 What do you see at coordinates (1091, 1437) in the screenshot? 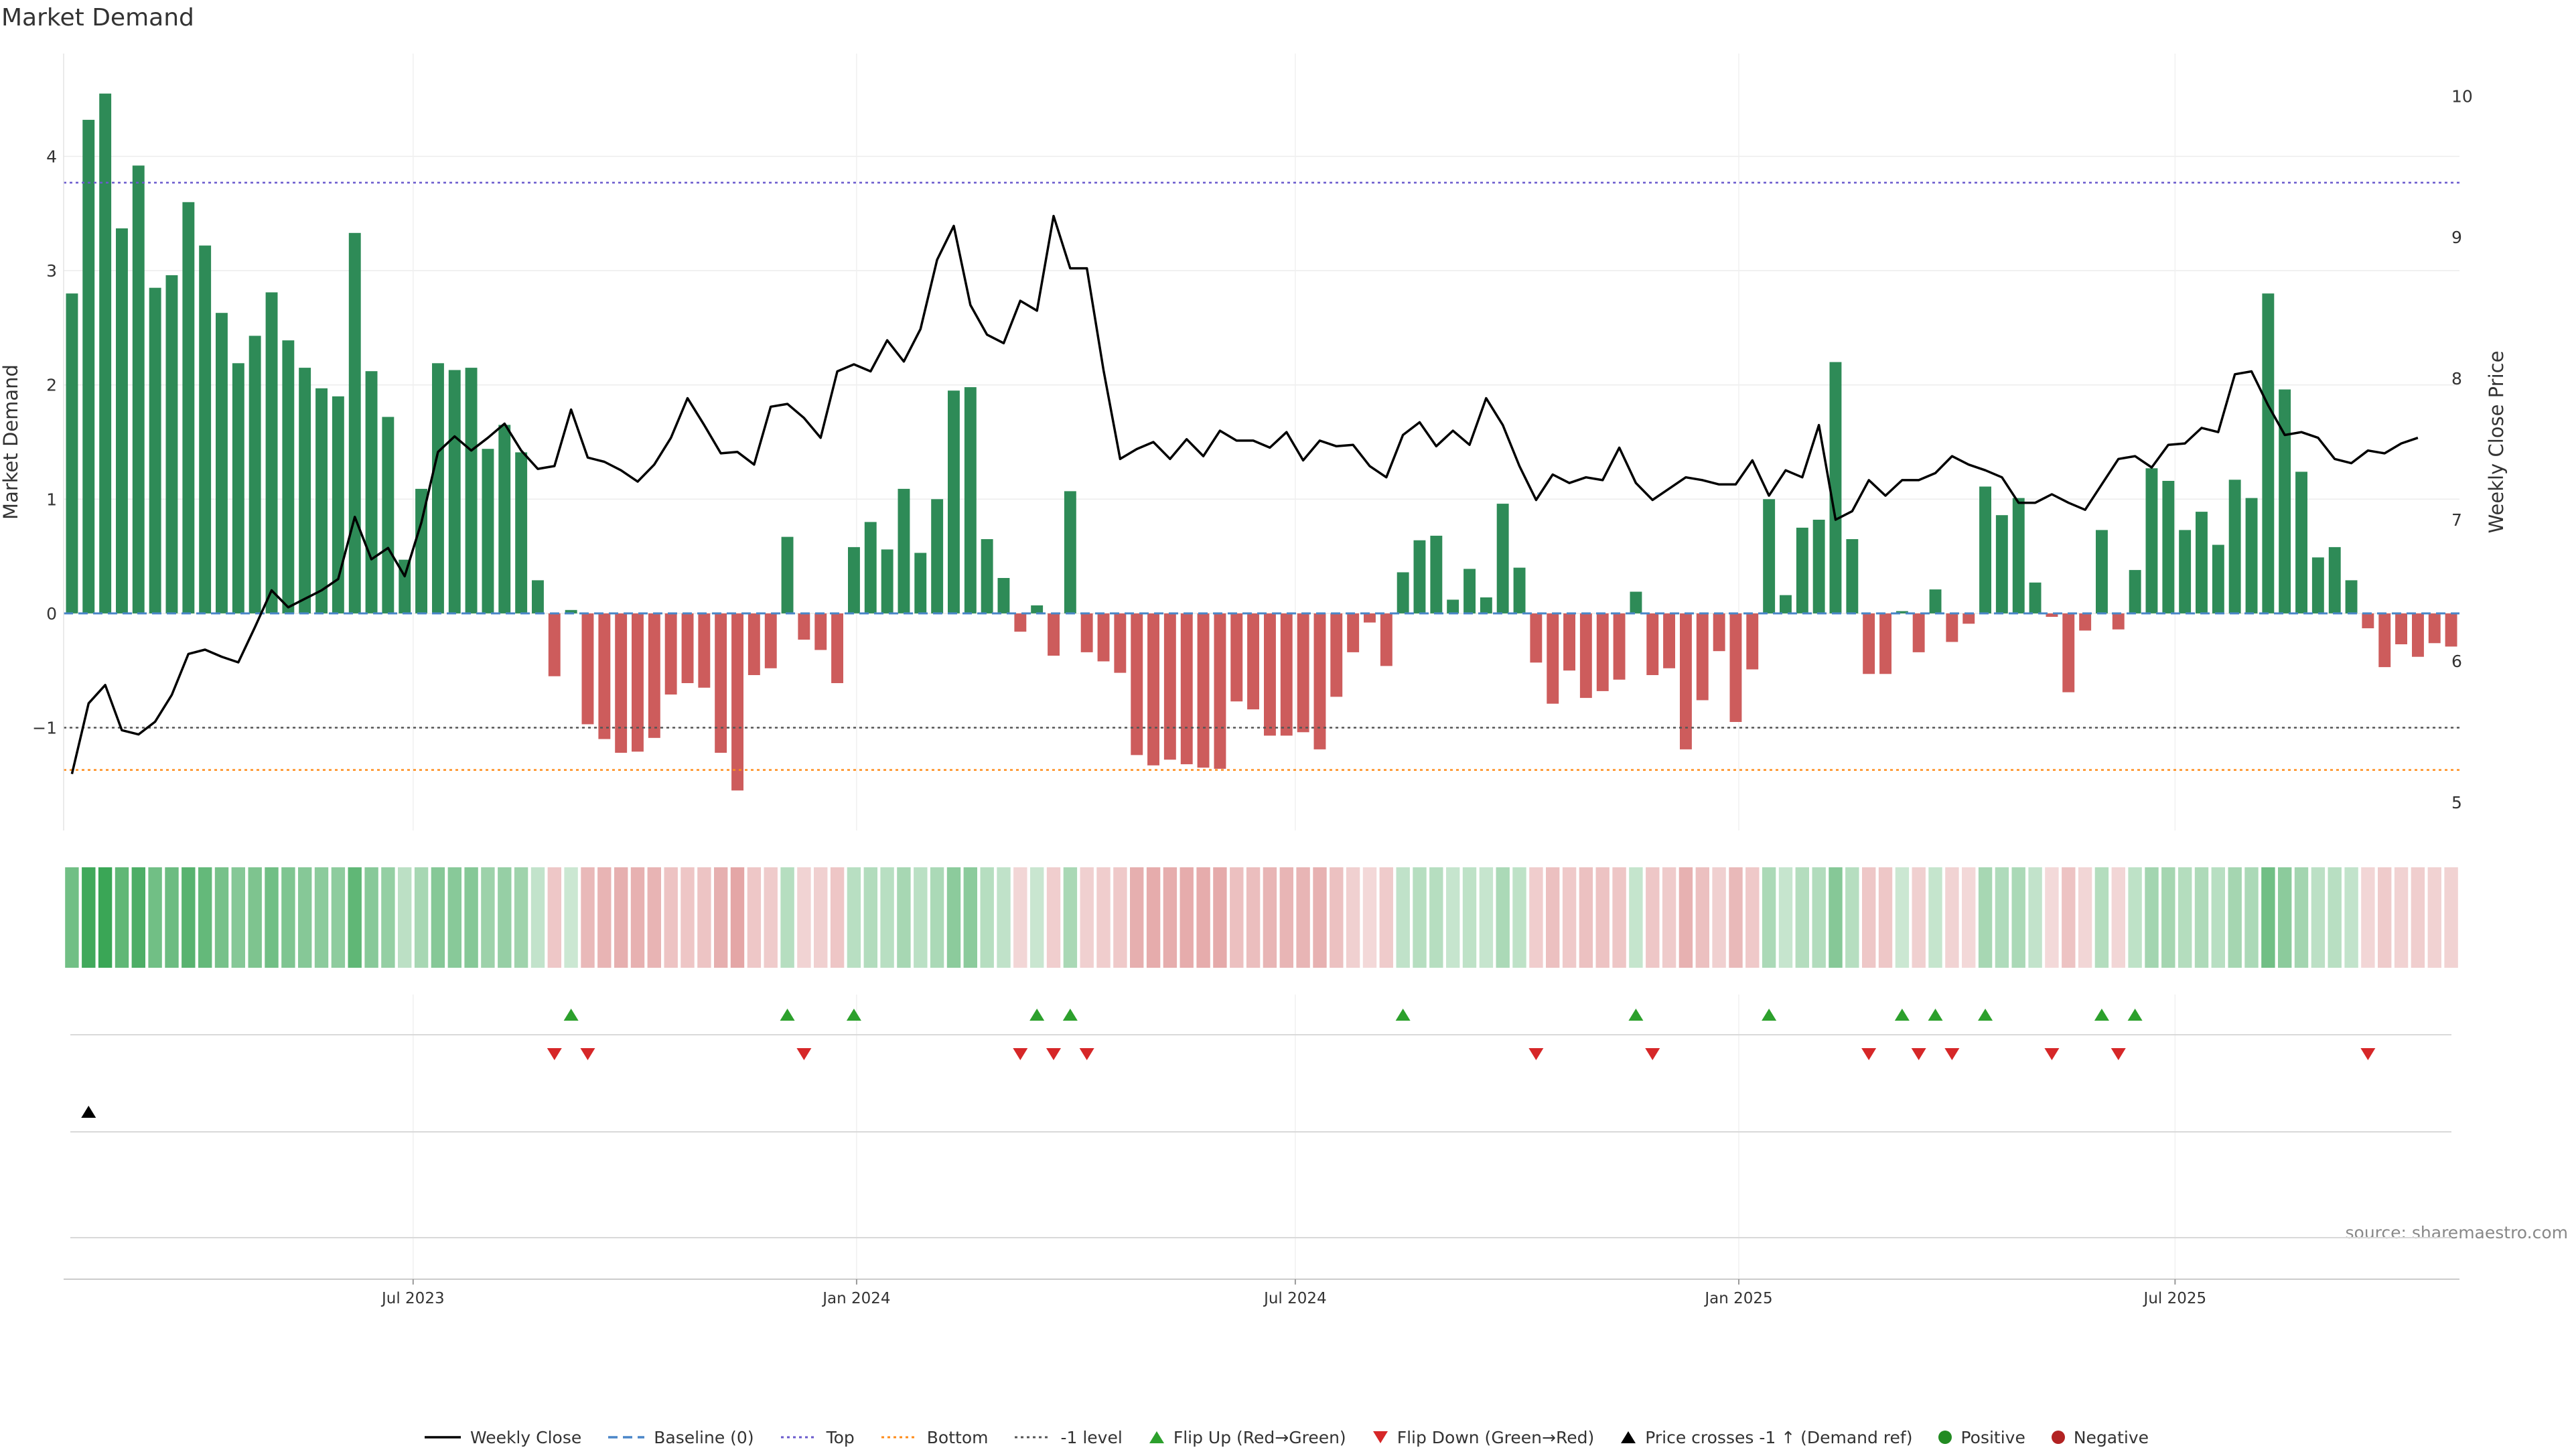
I see `legend-label: -1 level` at bounding box center [1091, 1437].